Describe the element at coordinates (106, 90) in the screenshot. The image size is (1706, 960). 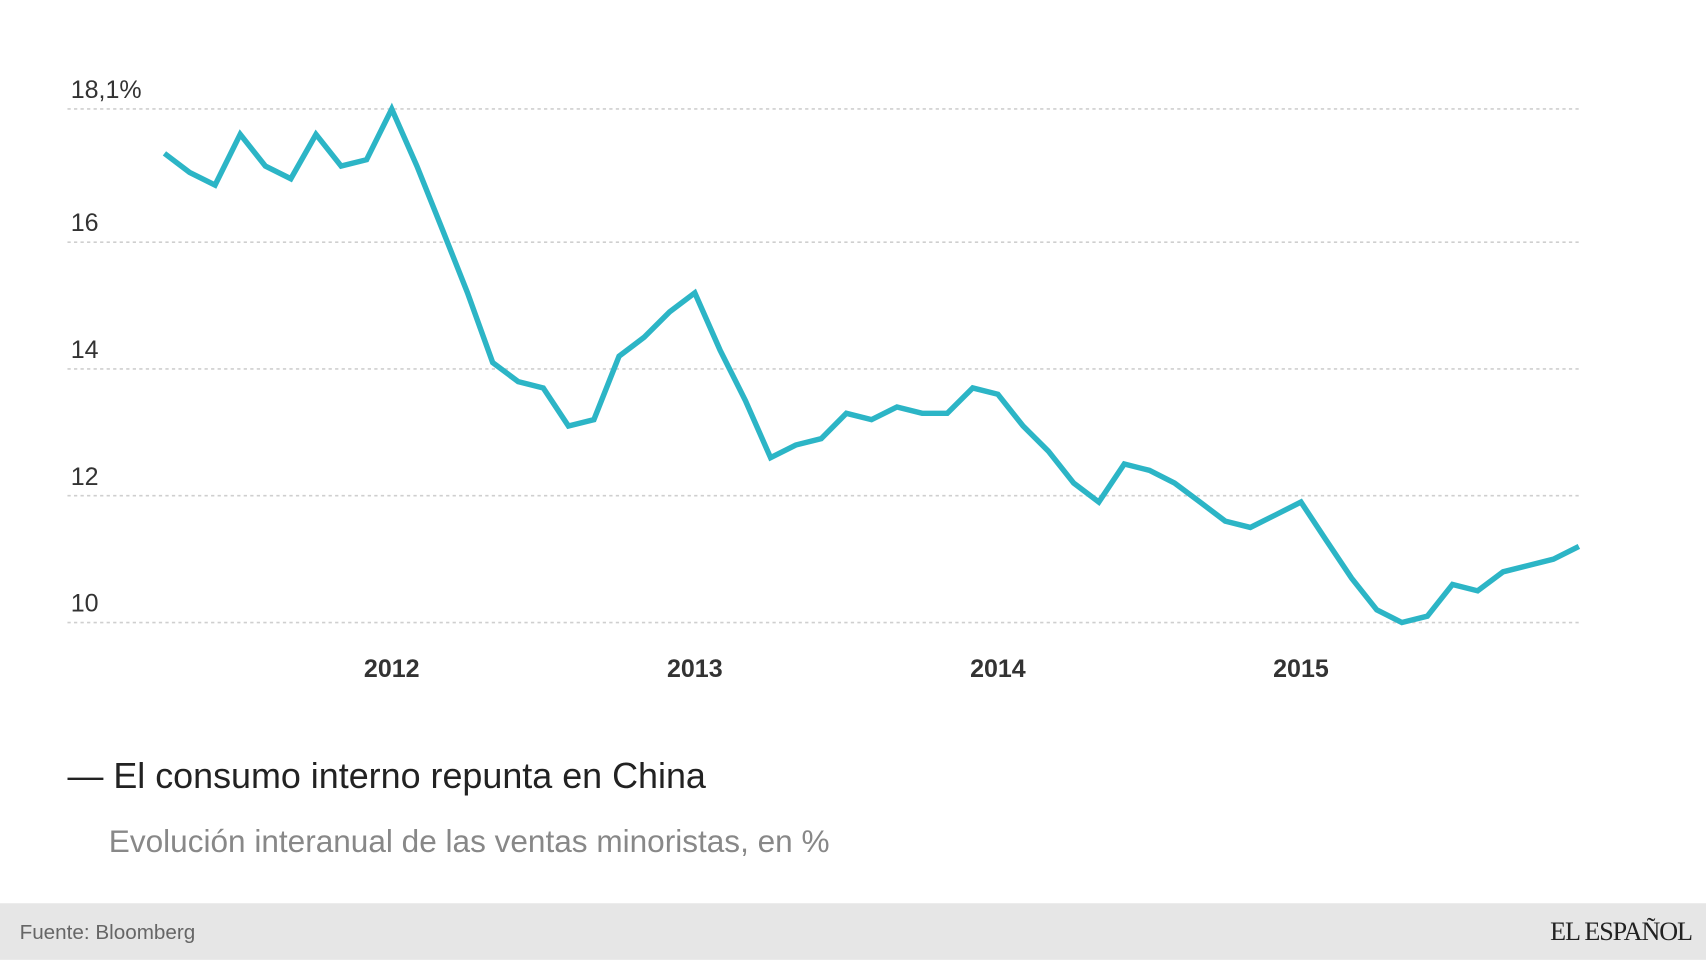
I see `y-tick-label: 18,1%` at that location.